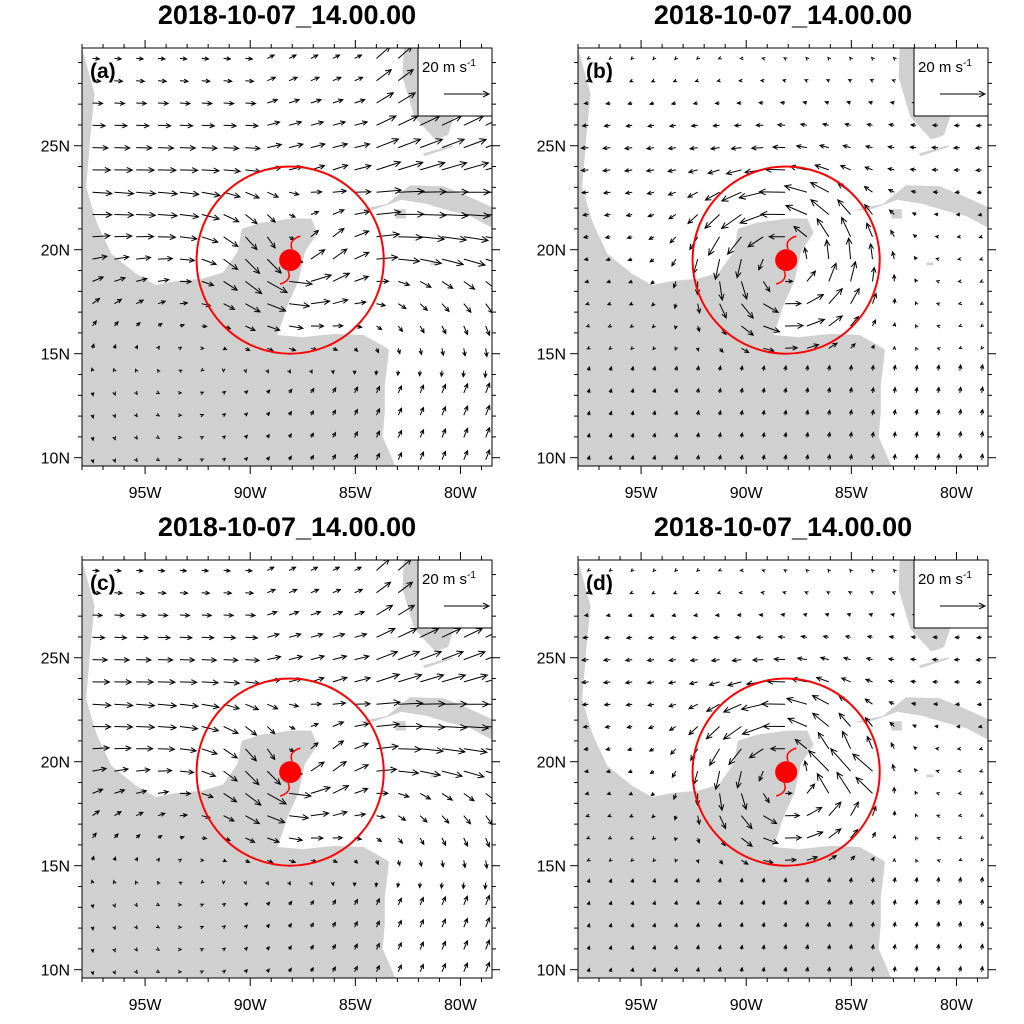 The height and width of the screenshot is (1024, 1024). Describe the element at coordinates (290, 772) in the screenshot. I see `storm-radius-circle` at that location.